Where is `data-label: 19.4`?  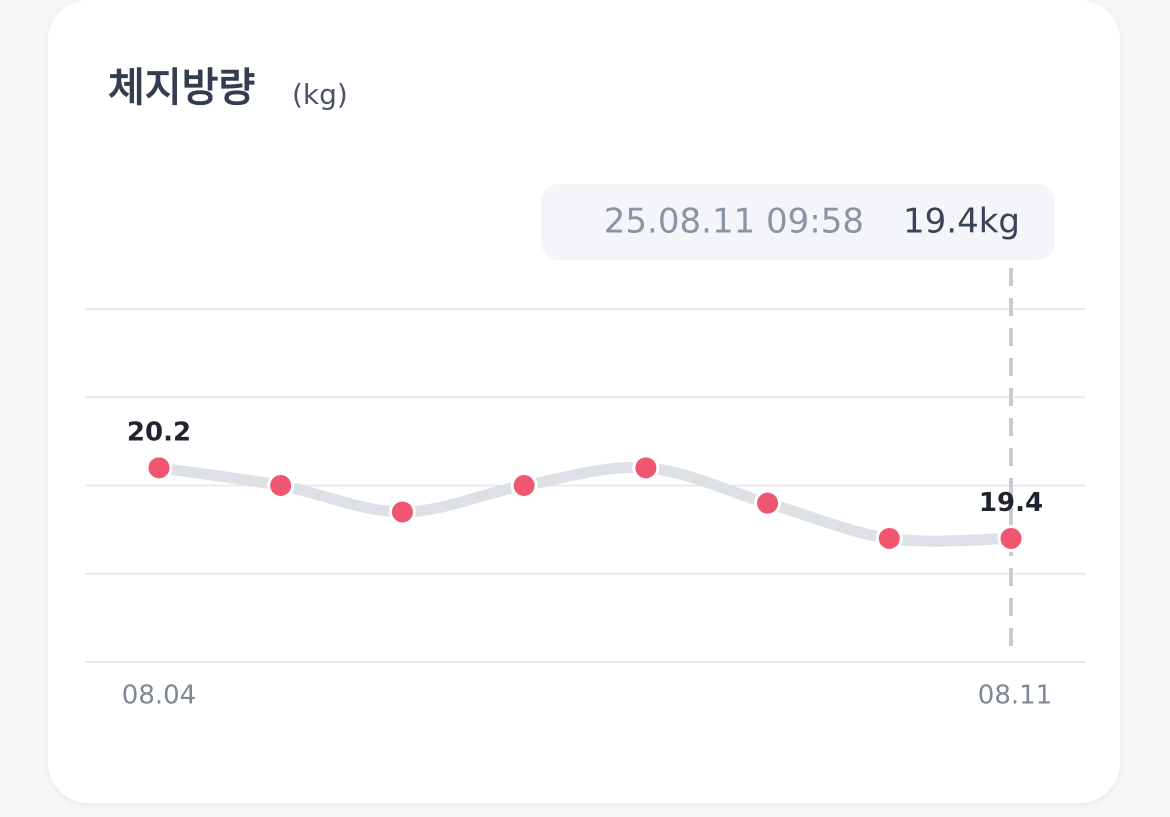 data-label: 19.4 is located at coordinates (1011, 503).